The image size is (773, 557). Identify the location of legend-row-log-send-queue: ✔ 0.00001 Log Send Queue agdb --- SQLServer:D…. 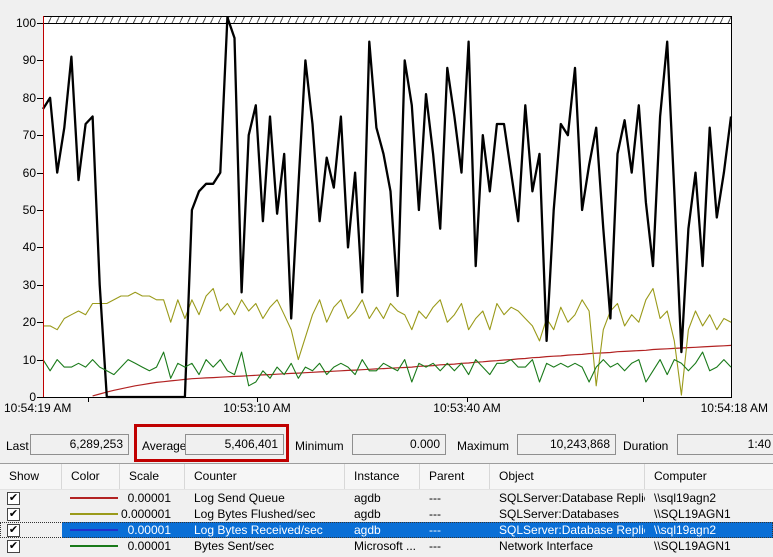
(386, 498).